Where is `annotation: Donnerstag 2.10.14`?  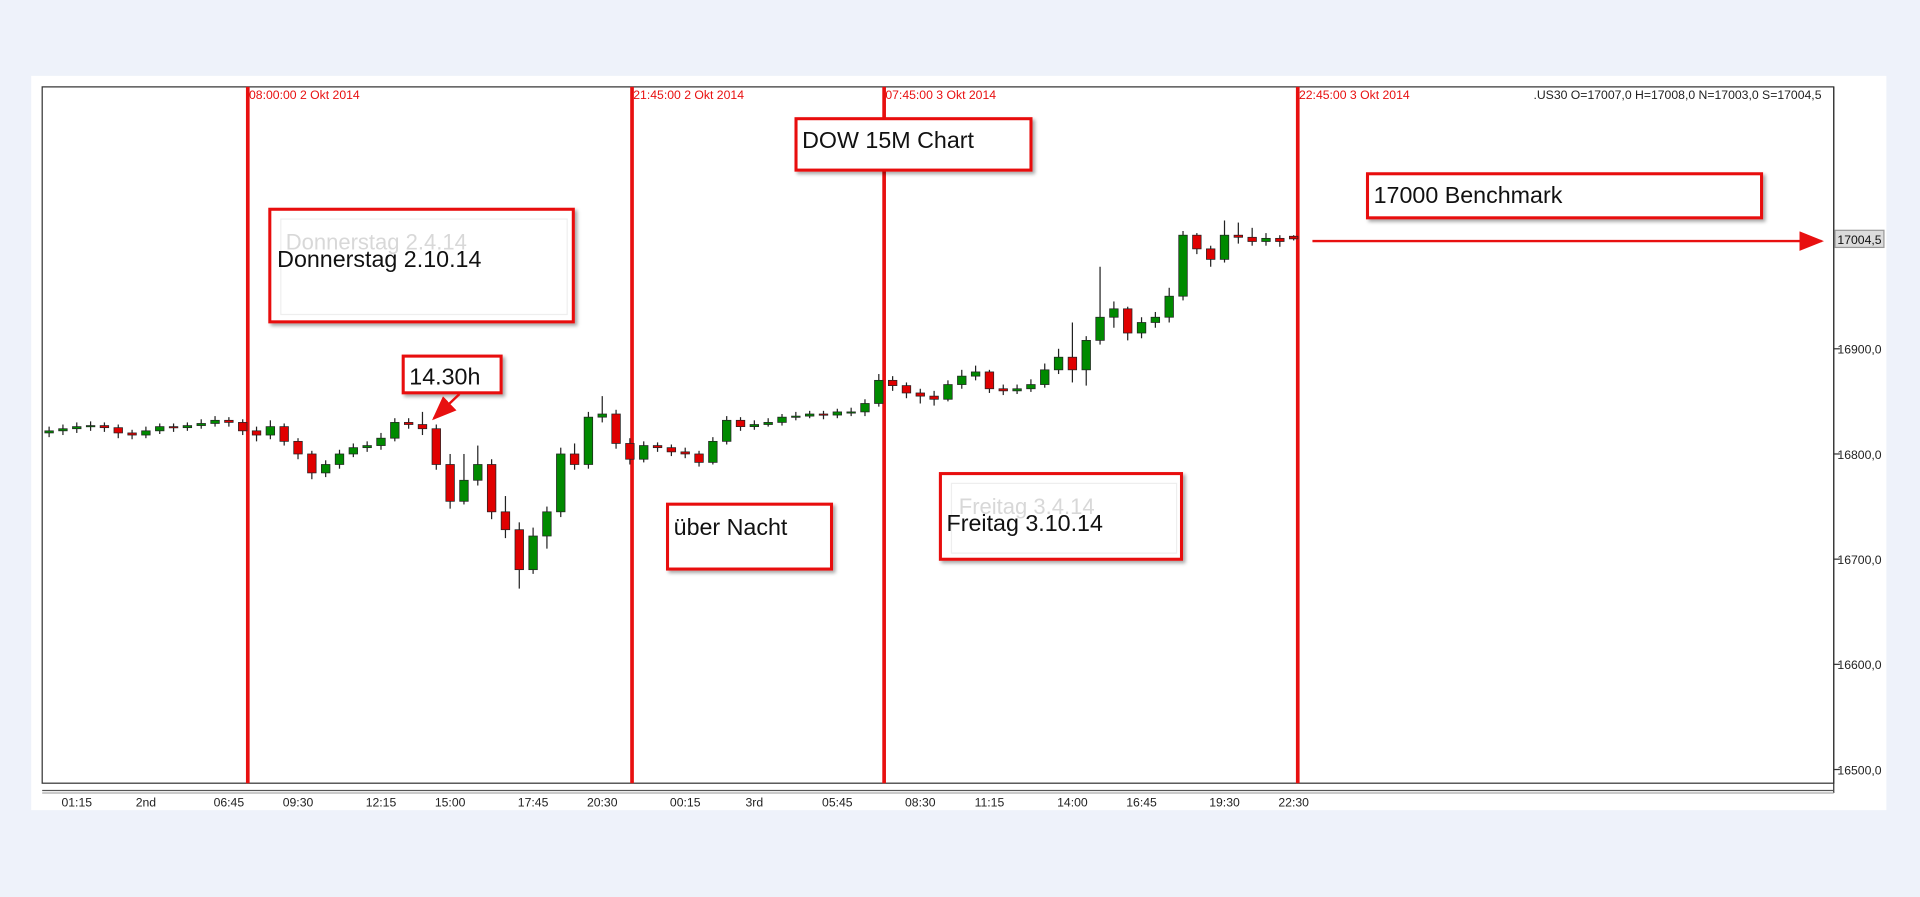
annotation: Donnerstag 2.10.14 is located at coordinates (379, 259).